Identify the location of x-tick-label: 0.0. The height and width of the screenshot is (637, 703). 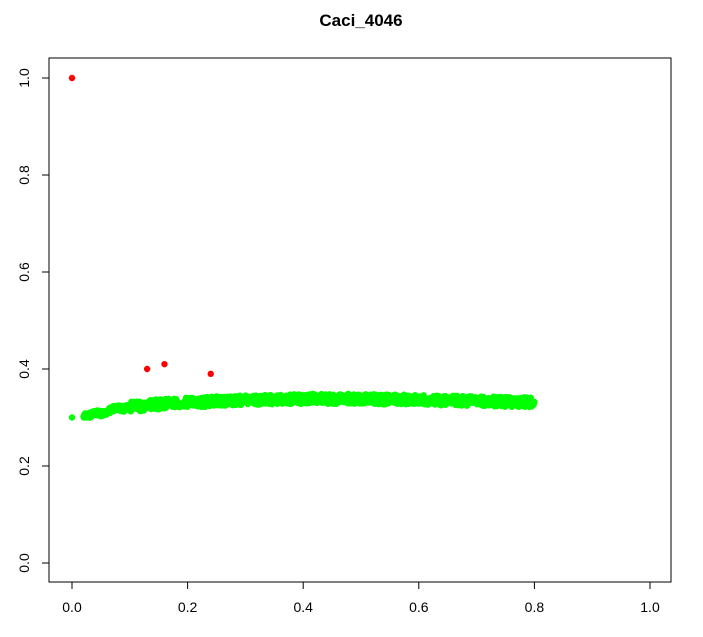
(72, 607).